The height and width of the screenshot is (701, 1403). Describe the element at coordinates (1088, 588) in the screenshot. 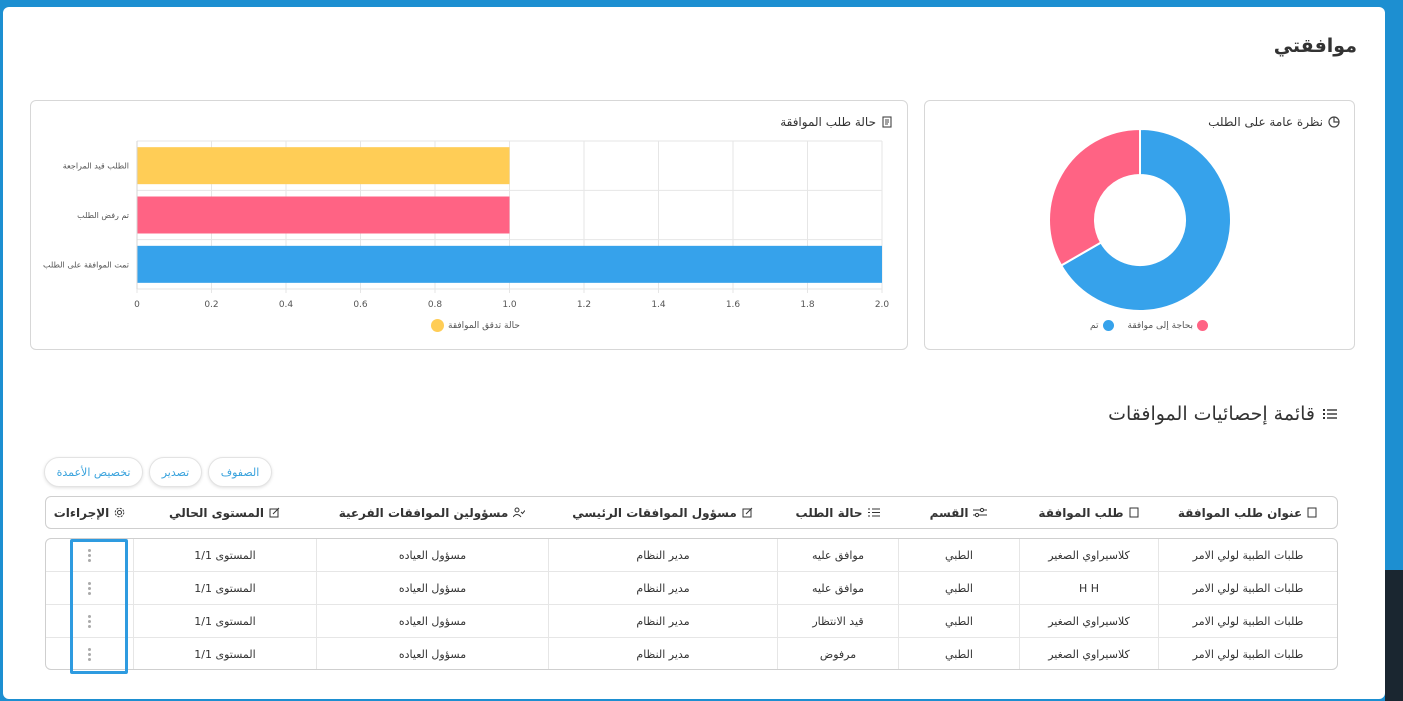

I see `cell-approval-request: H H` at that location.